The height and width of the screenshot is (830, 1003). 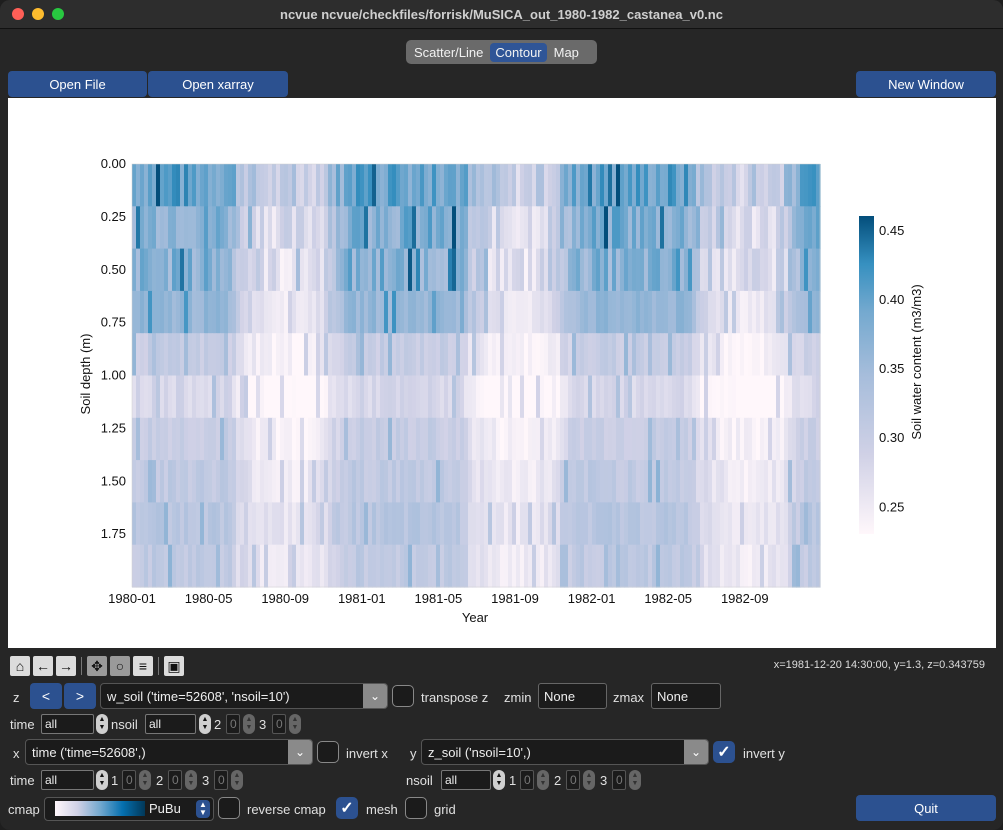 What do you see at coordinates (347, 808) in the screenshot?
I see `mesh-checkbox: ✓` at bounding box center [347, 808].